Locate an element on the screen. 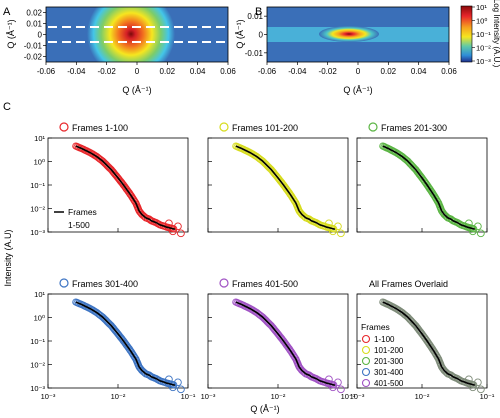 This screenshot has width=500, height=418. colorbar-tick-label: 10¹ is located at coordinates (481, 7).